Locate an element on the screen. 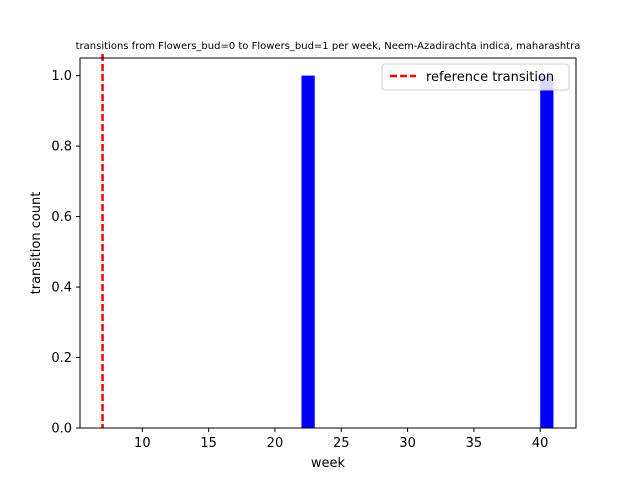 Image resolution: width=640 pixels, height=480 pixels. y-tick-label-1: 0.2 is located at coordinates (61, 358).